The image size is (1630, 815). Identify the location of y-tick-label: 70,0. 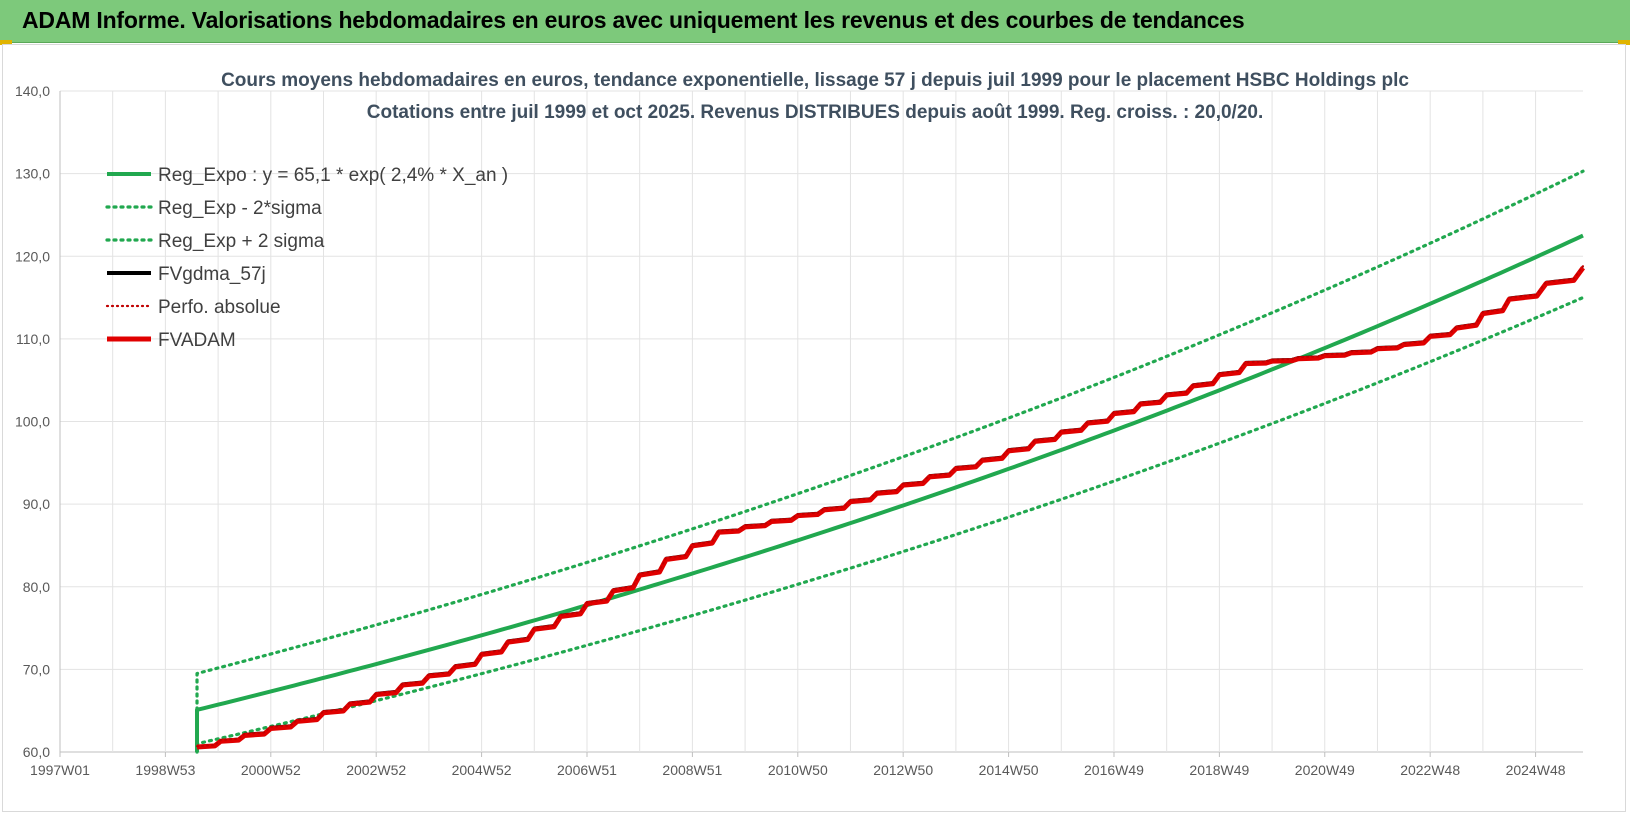
(36, 669).